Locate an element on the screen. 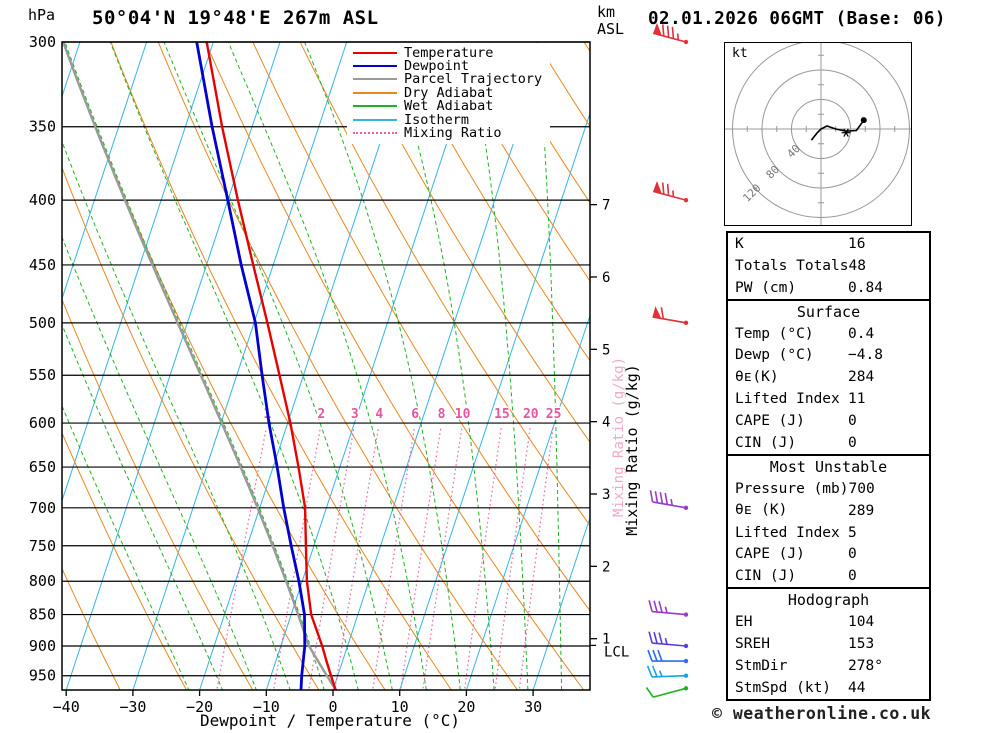 Image resolution: width=1000 pixels, height=733 pixels. legend-item: Temperature is located at coordinates (447, 52).